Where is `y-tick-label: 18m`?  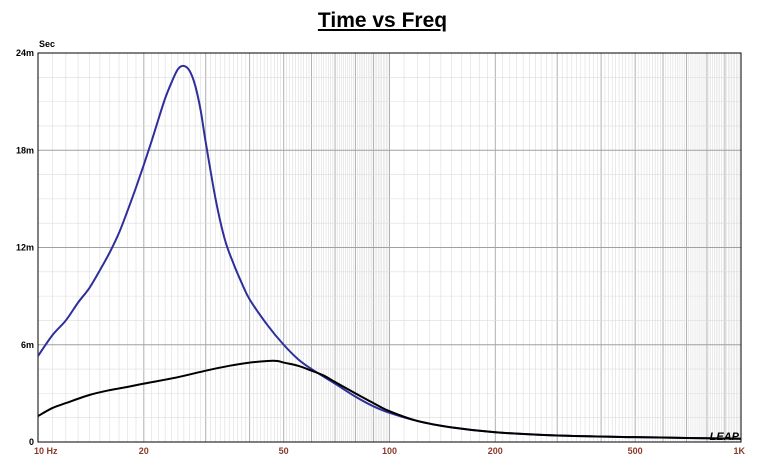 y-tick-label: 18m is located at coordinates (25, 150).